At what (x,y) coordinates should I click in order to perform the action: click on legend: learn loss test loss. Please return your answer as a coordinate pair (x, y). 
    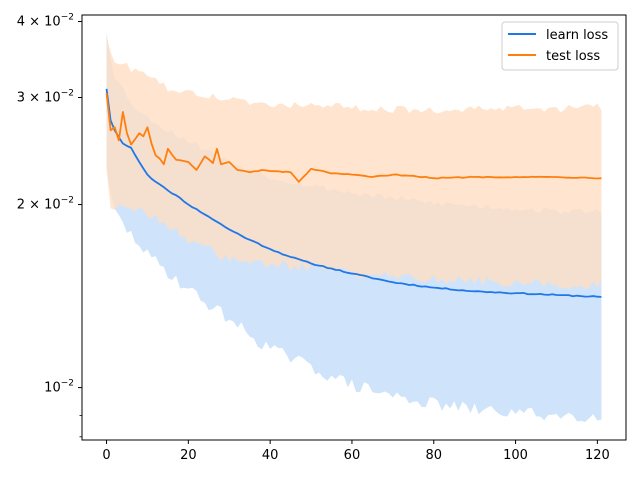
    Looking at the image, I should click on (560, 46).